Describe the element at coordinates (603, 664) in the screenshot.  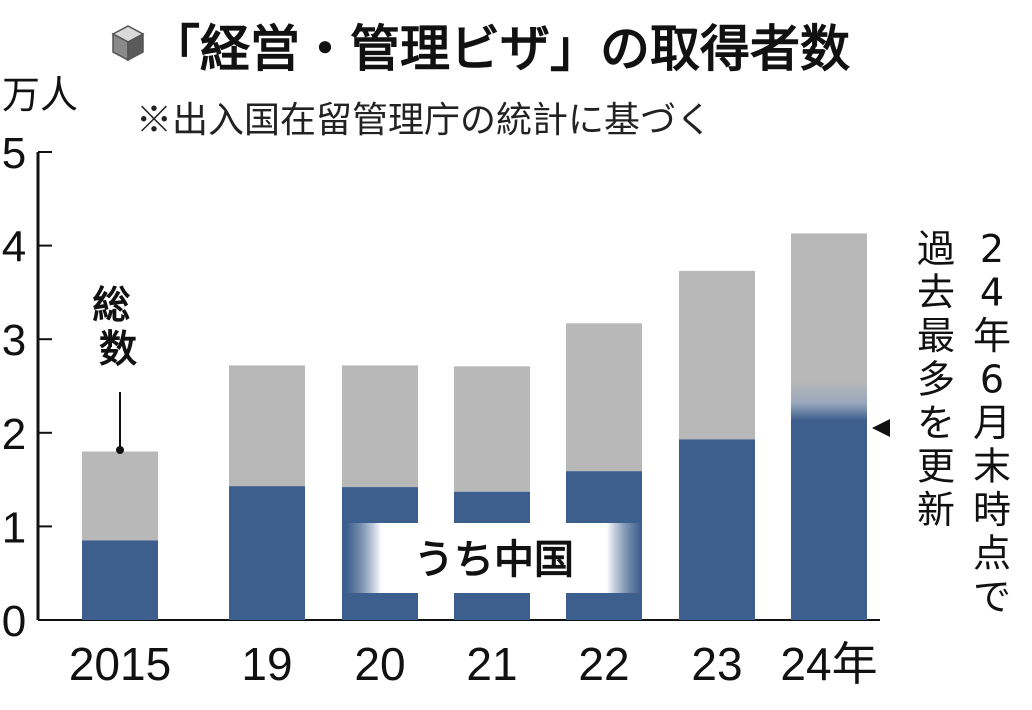
I see `x-tick-label: 22` at that location.